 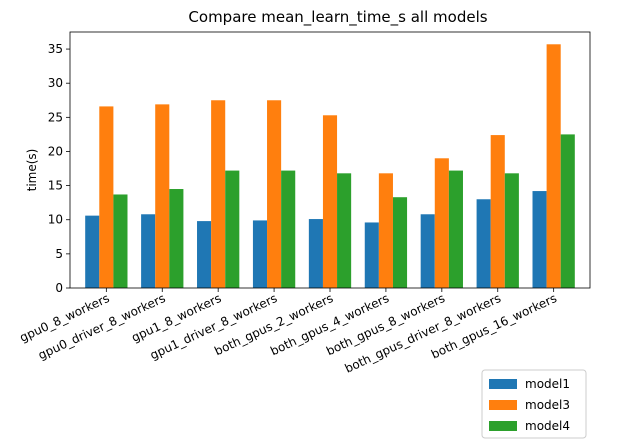 What do you see at coordinates (148, 251) in the screenshot?
I see `bar-model1-gpu0_driver_8_workers` at bounding box center [148, 251].